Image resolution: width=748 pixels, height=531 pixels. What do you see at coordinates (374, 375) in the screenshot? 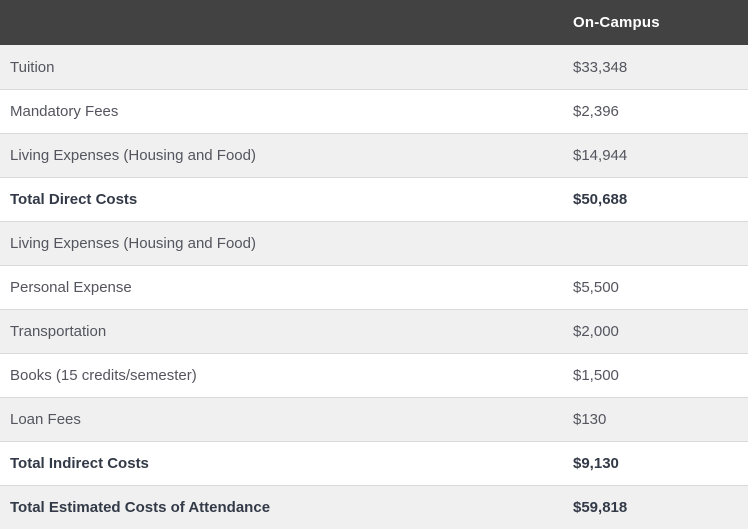
I see `table-row: Books (15 credits/semester) $1,500` at bounding box center [374, 375].